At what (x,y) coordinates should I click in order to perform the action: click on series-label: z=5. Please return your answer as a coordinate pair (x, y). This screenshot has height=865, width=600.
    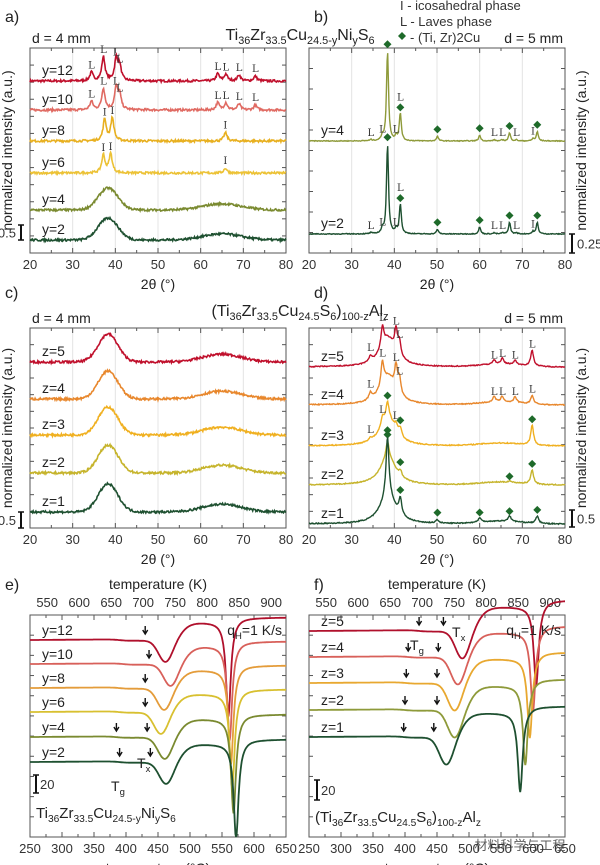
    Looking at the image, I should click on (332, 621).